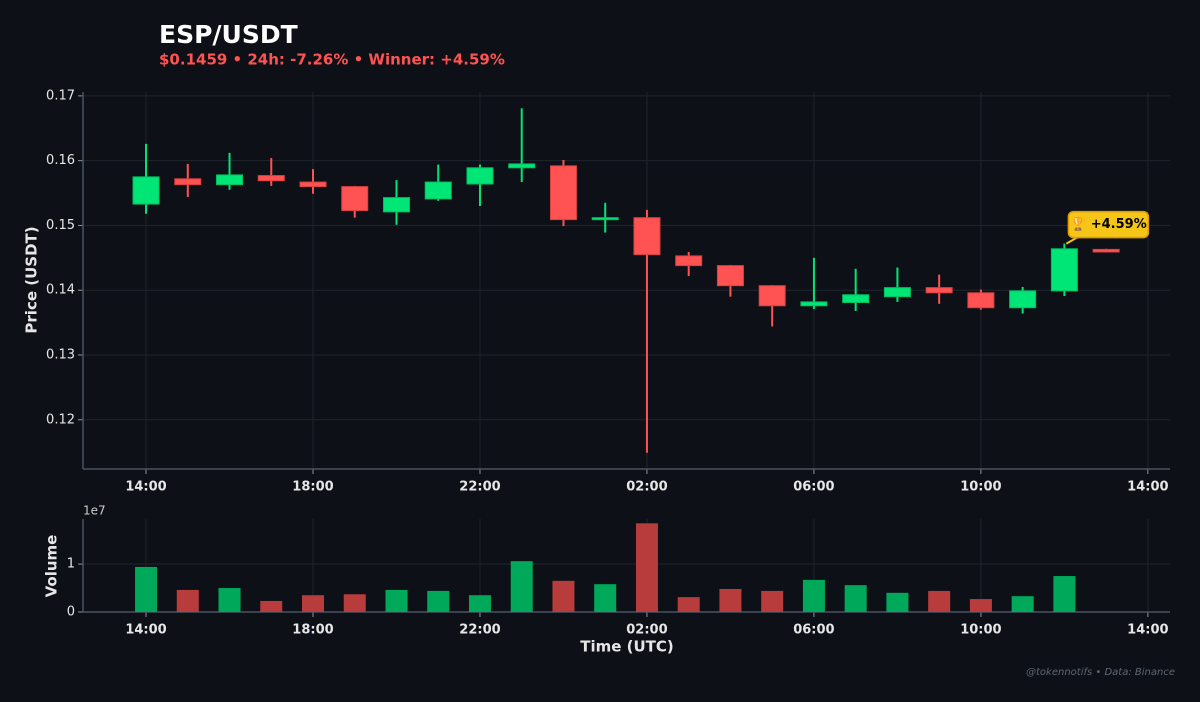 The height and width of the screenshot is (702, 1200). What do you see at coordinates (60, 354) in the screenshot?
I see `y-tick-label: 0.13` at bounding box center [60, 354].